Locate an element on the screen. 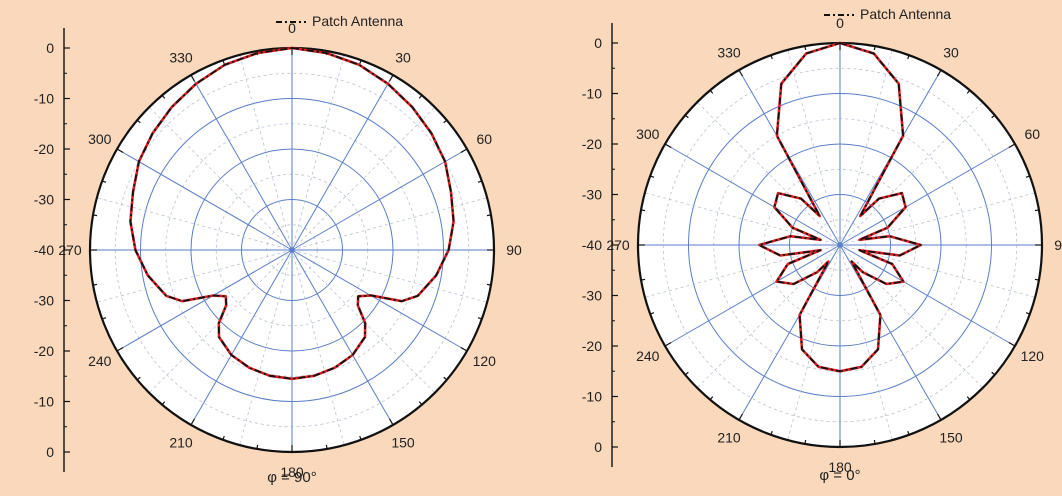 The height and width of the screenshot is (496, 1062). radial-tick-label: -30 is located at coordinates (592, 296).